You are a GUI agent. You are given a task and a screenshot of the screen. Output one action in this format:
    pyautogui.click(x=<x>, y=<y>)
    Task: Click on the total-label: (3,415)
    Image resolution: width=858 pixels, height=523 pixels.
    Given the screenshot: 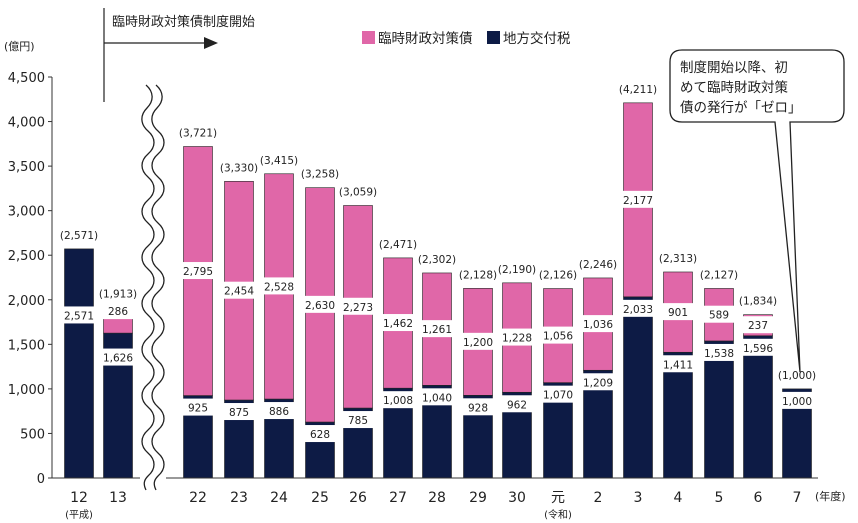 What is the action you would take?
    pyautogui.click(x=279, y=161)
    